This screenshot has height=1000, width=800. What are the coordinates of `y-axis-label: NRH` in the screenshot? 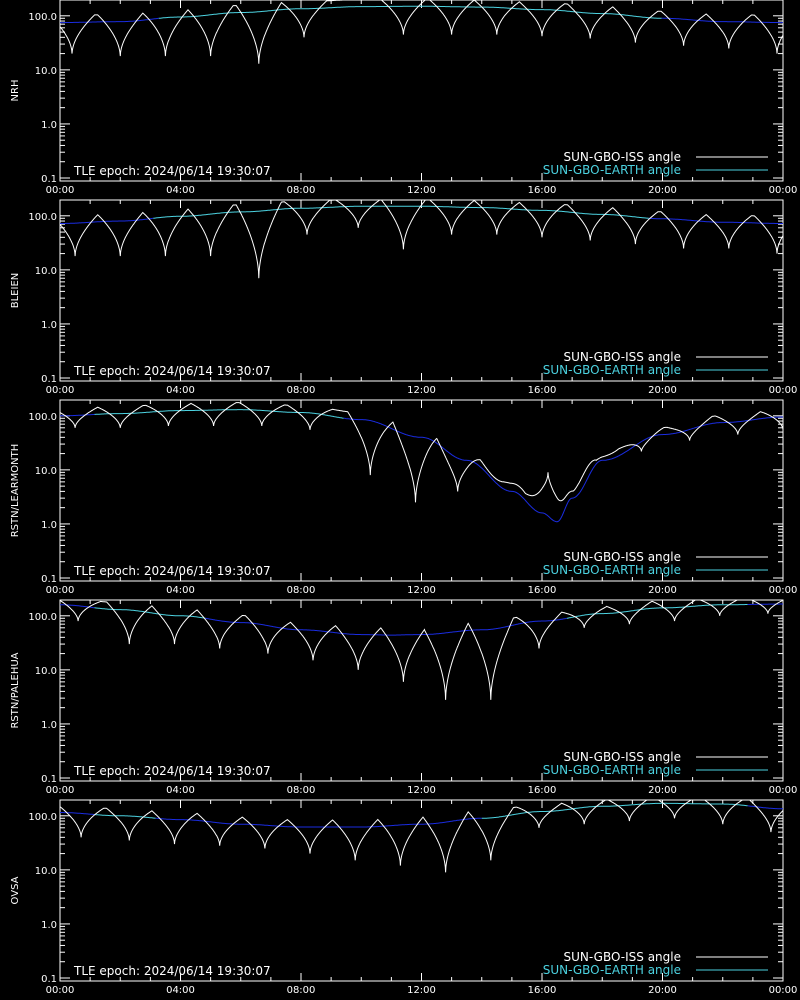 It's located at (15, 91).